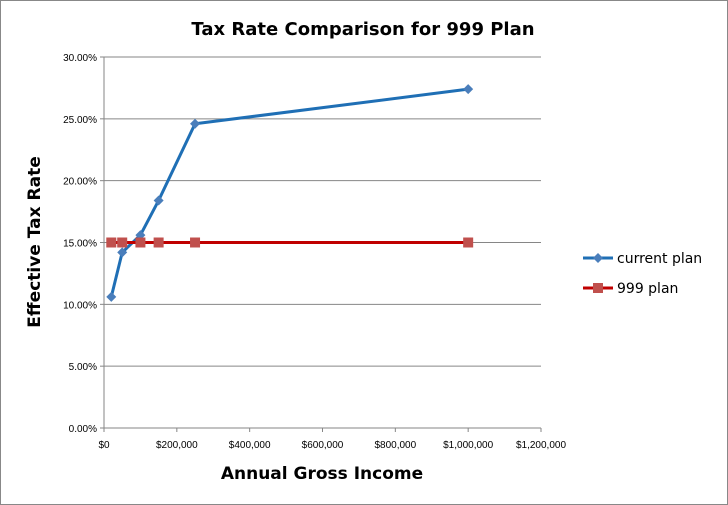 The image size is (728, 505). What do you see at coordinates (83, 429) in the screenshot?
I see `y-tick-label: 0.00%` at bounding box center [83, 429].